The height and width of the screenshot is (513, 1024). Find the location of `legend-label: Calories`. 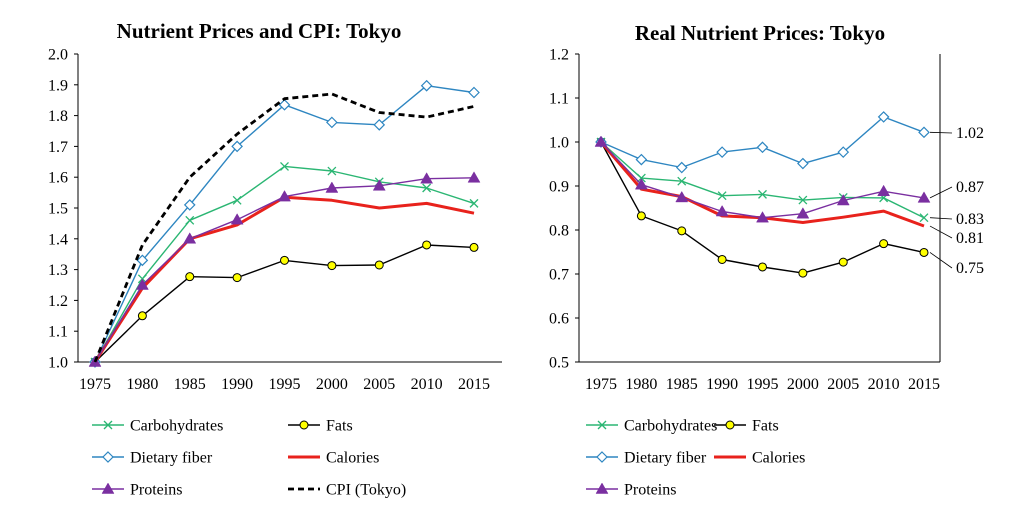

legend-label: Calories is located at coordinates (352, 458).